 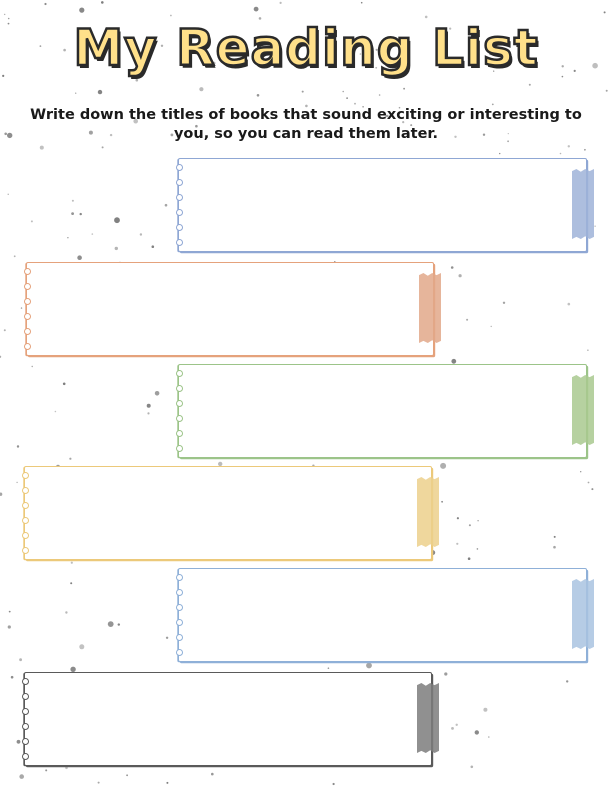 I want to click on page-title: My Reading List, so click(x=305, y=48).